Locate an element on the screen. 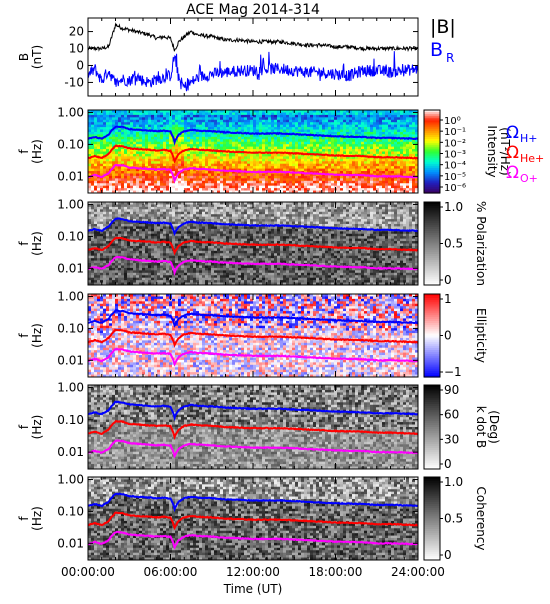 This screenshot has width=550, height=604. ellipticity-ytick-label: 0.10 is located at coordinates (70, 328).